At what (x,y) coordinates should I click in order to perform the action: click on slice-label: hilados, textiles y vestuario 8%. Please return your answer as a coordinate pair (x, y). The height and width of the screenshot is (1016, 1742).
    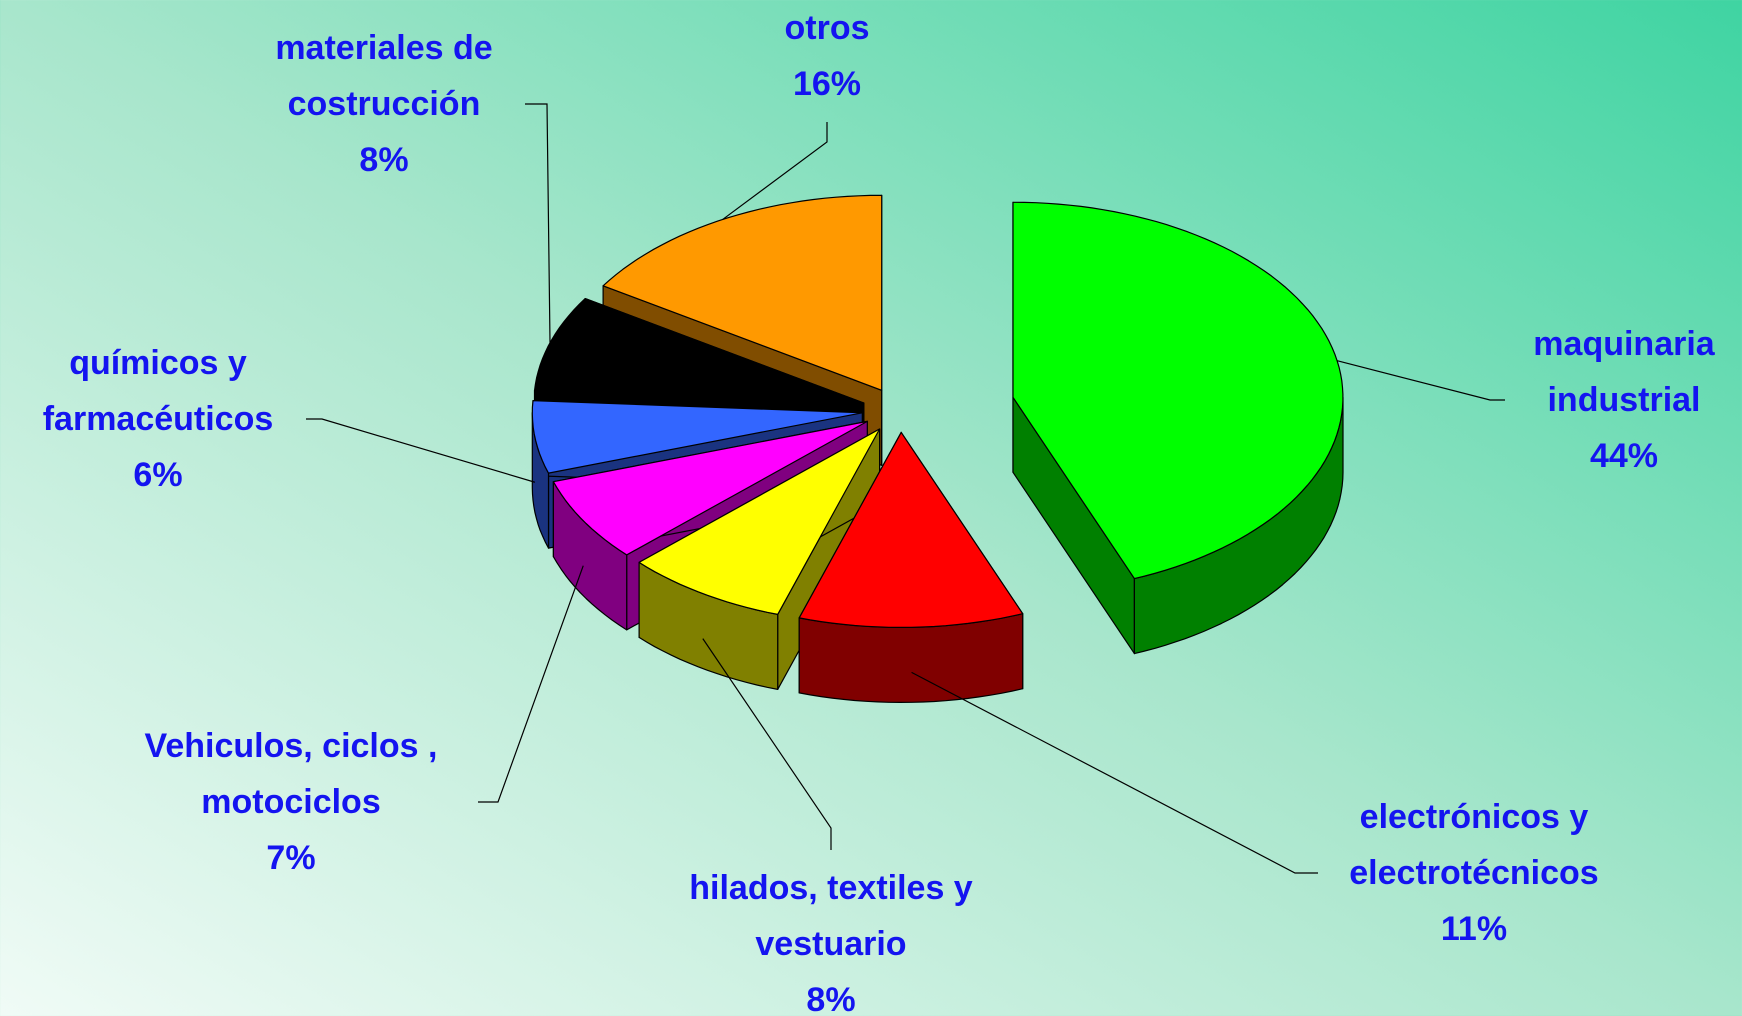
    Looking at the image, I should click on (830, 938).